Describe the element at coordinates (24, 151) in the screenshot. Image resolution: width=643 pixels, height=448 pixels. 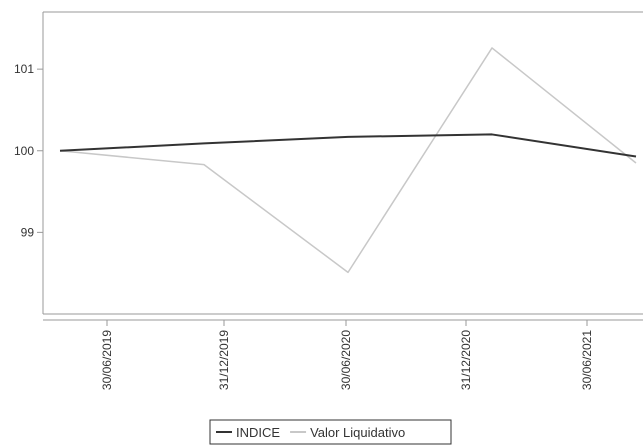
I see `y-tick-label: 100` at that location.